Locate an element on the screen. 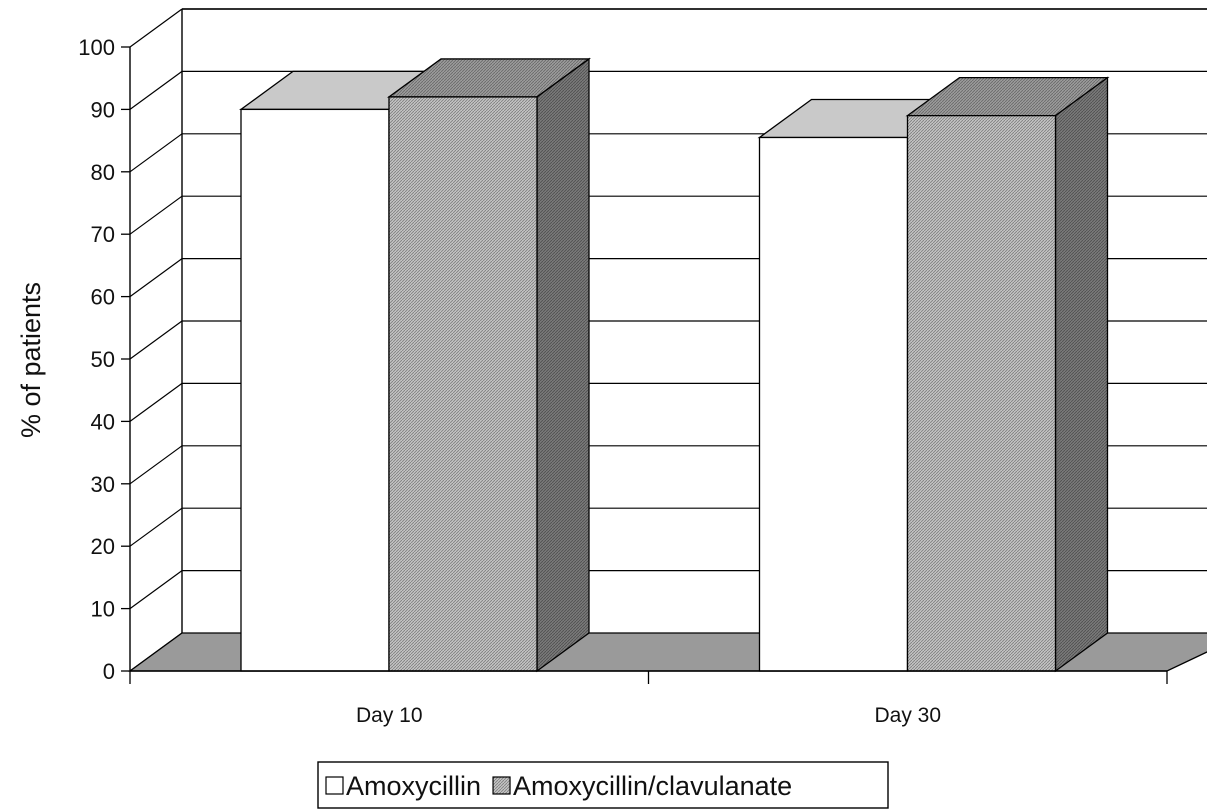 Image resolution: width=1207 pixels, height=810 pixels. y-tick-label: 70 is located at coordinates (103, 234).